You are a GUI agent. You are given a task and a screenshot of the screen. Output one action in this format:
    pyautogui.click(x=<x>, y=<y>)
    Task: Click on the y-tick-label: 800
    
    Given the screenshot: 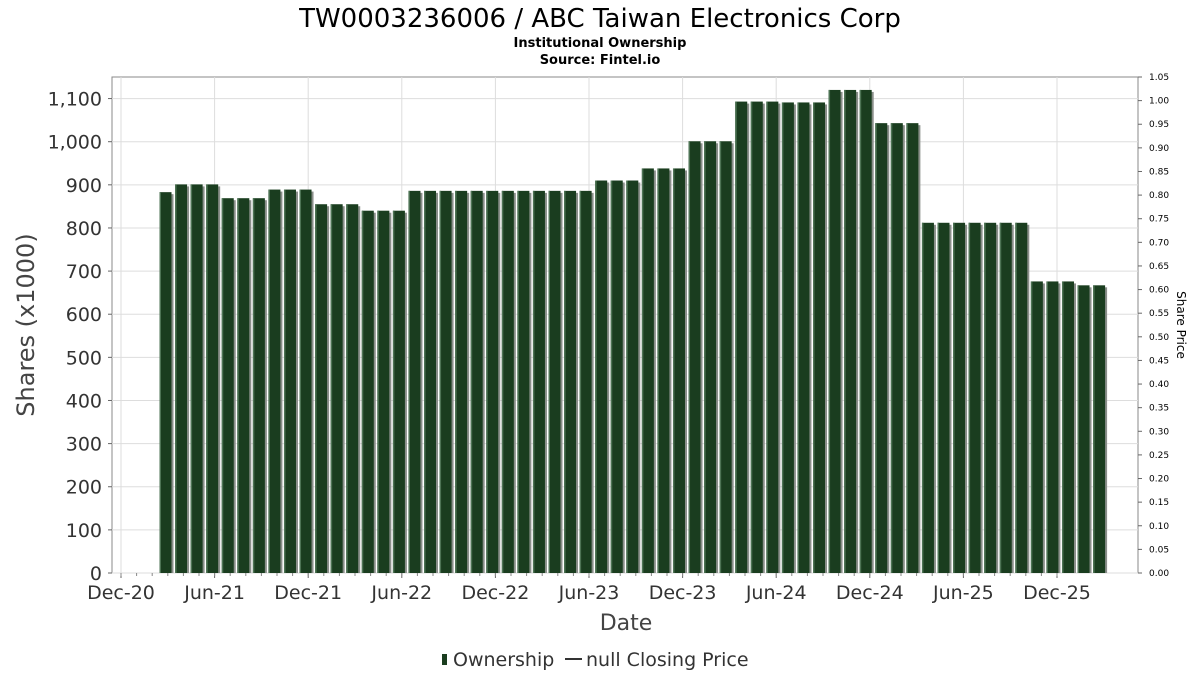 What is the action you would take?
    pyautogui.click(x=84, y=229)
    